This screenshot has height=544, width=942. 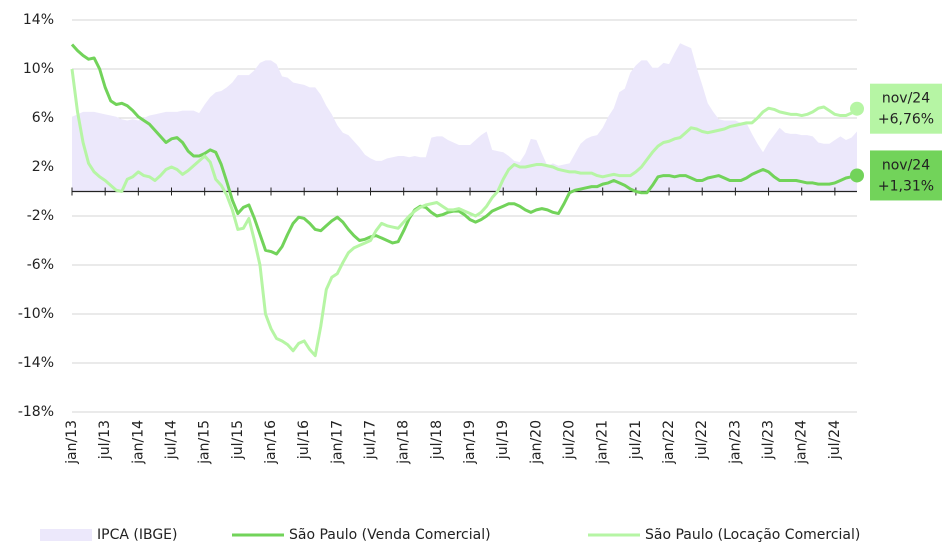 What do you see at coordinates (137, 535) in the screenshot?
I see `legend-label: IPCA (IBGE)` at bounding box center [137, 535].